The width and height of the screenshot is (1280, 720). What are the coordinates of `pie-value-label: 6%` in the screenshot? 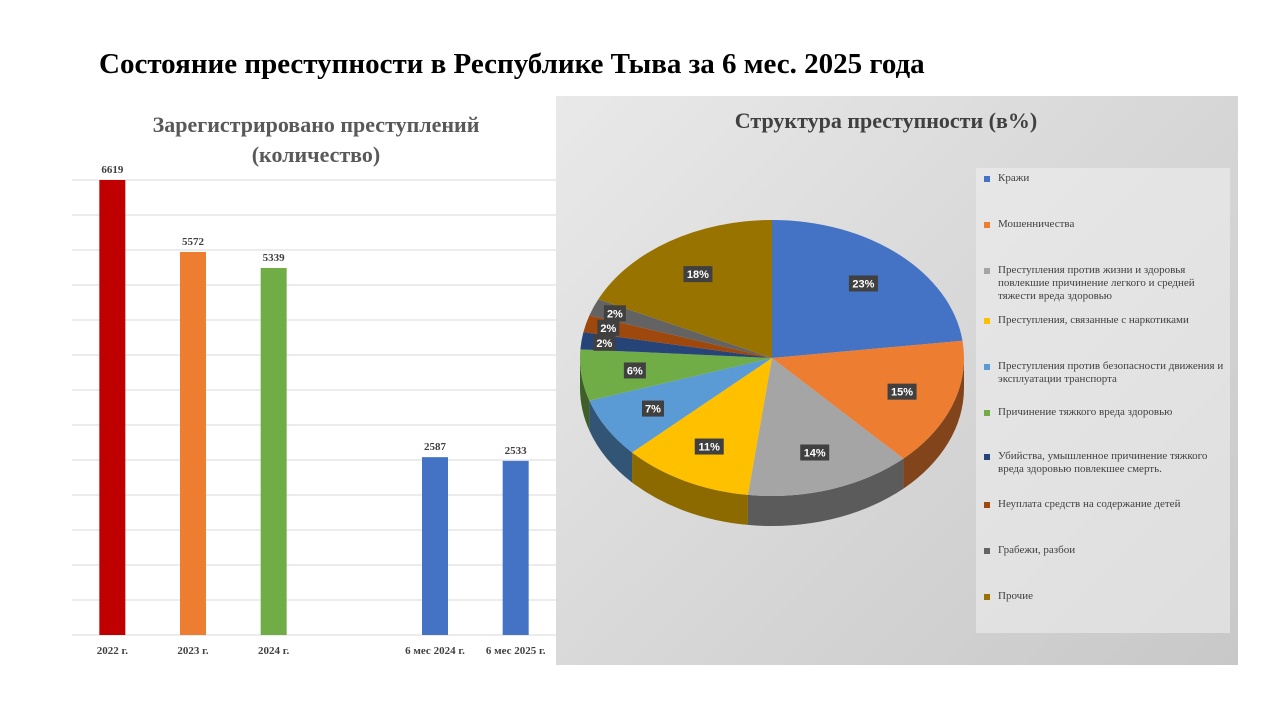 It's located at (635, 371).